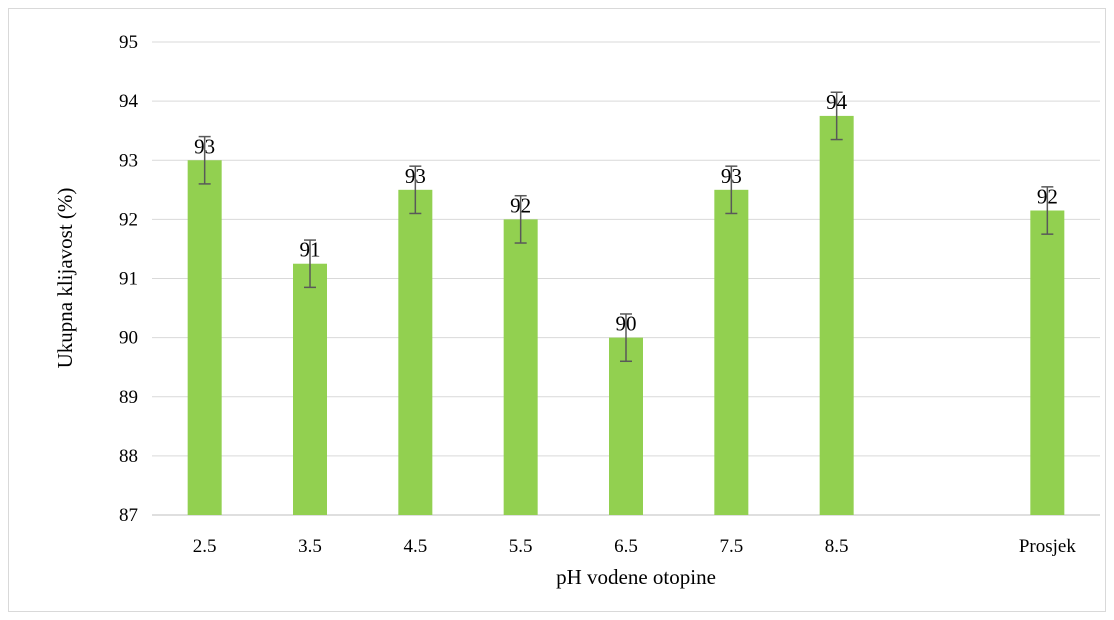 Image resolution: width=1114 pixels, height=620 pixels. Describe the element at coordinates (65, 278) in the screenshot. I see `y-axis-title: Ukupna klijavost (%)` at that location.